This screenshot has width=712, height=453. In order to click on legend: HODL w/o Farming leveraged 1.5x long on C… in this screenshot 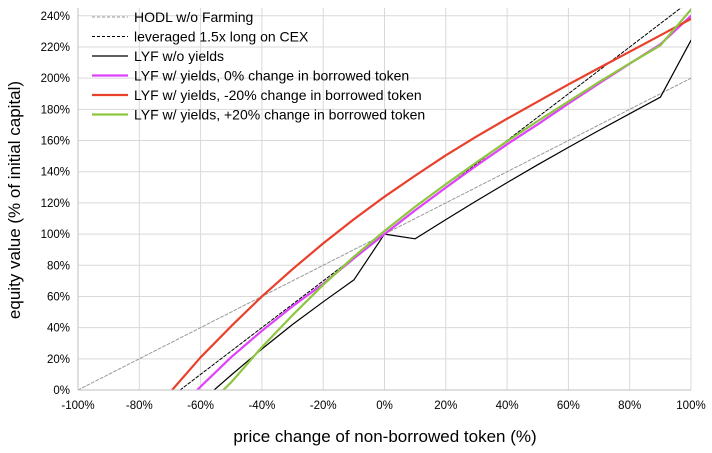, I will do `click(258, 66)`.